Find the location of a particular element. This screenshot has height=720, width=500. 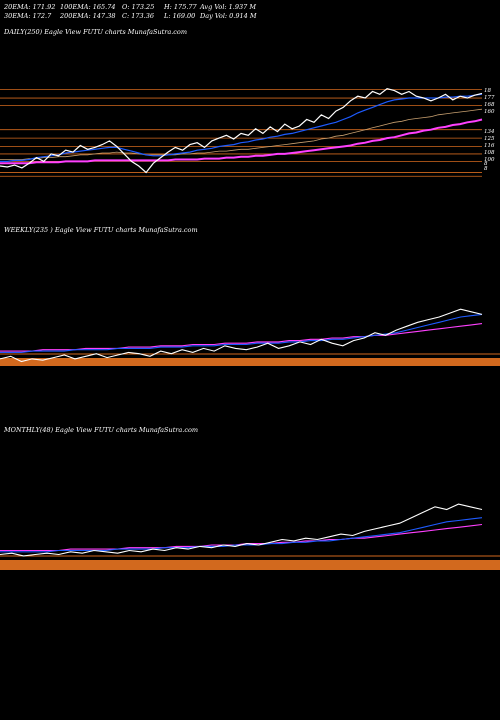

weekly-ema-short-line is located at coordinates (241, 333).